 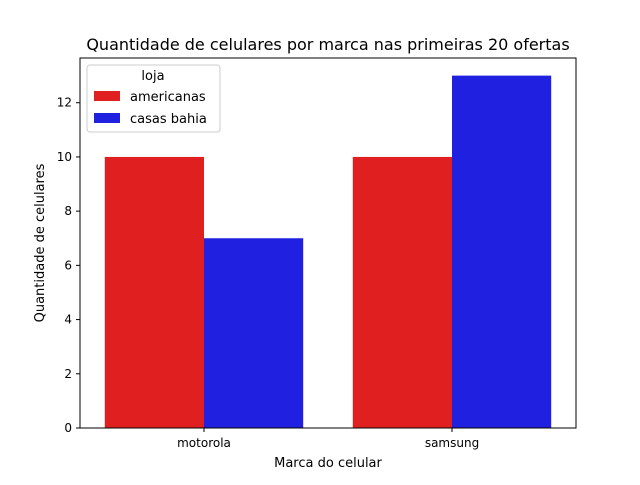 I want to click on y-axis-label: Quantidade de celulares, so click(x=40, y=242).